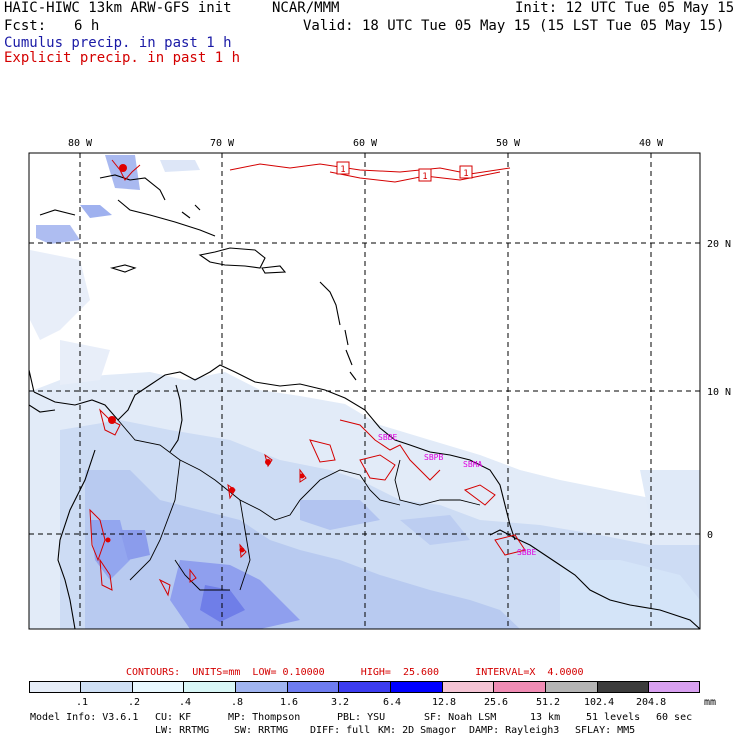  Describe the element at coordinates (710, 702) in the screenshot. I see `colorbar-unit: mm` at that location.